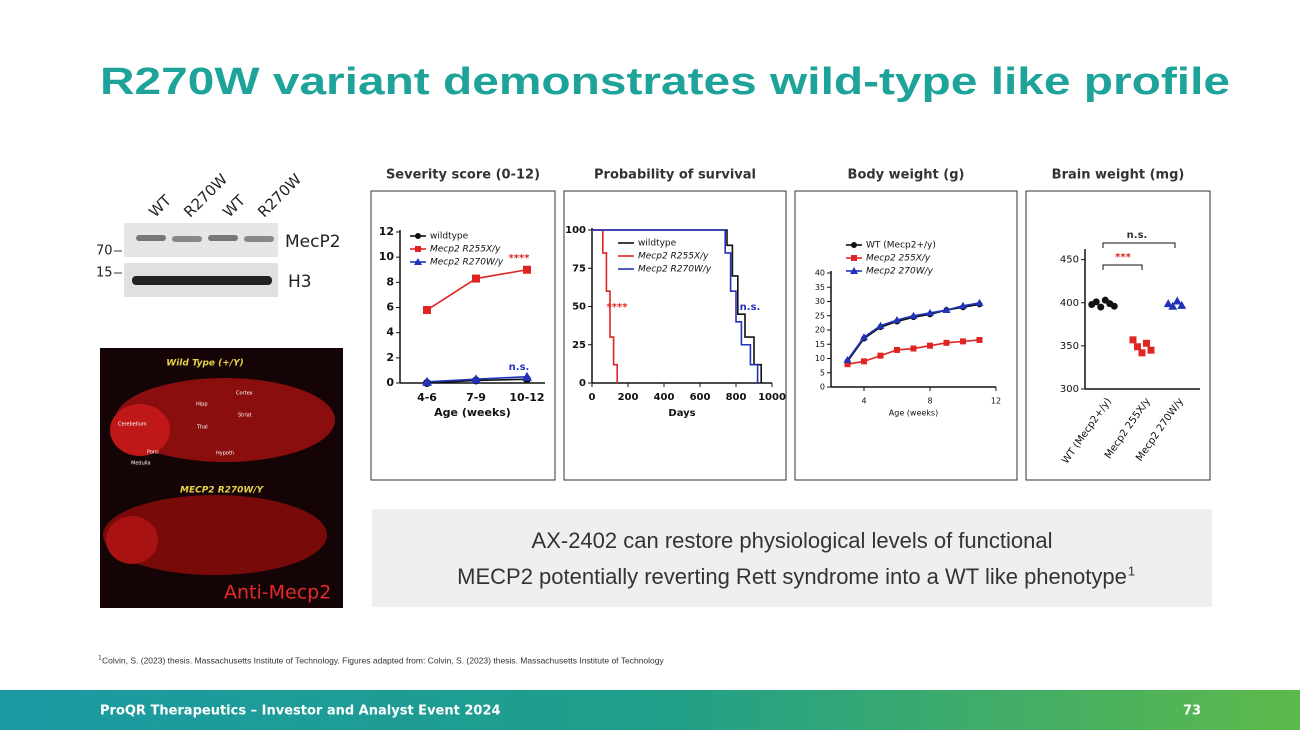 The image size is (1300, 730). I want to click on y-tick-label: 450, so click(1069, 260).